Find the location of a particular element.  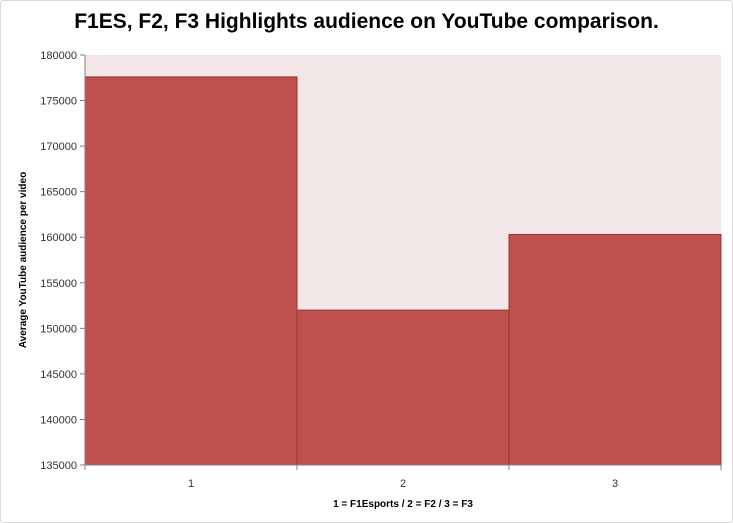

x-axis-label: 1 = F1Esports / 2 = F2 / 3 = F3 is located at coordinates (403, 504).